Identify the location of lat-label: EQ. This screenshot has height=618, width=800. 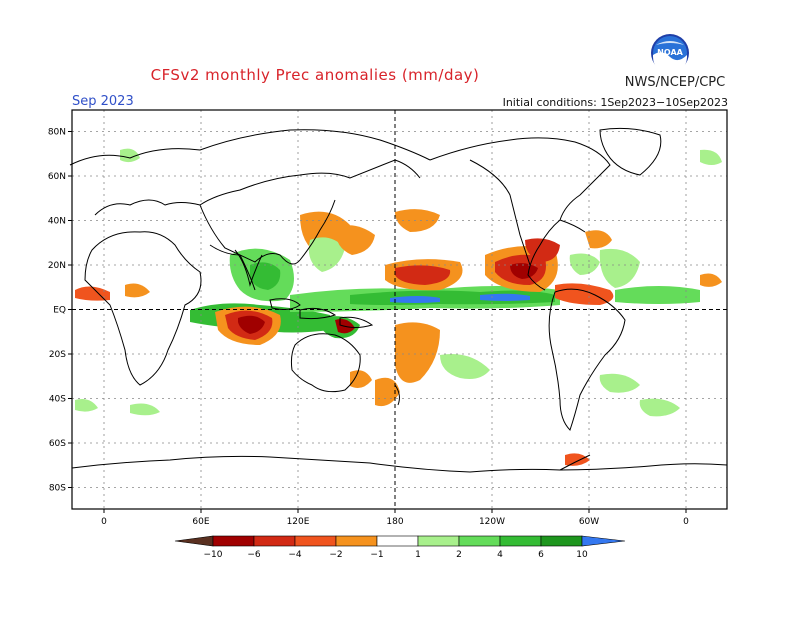
(59, 311).